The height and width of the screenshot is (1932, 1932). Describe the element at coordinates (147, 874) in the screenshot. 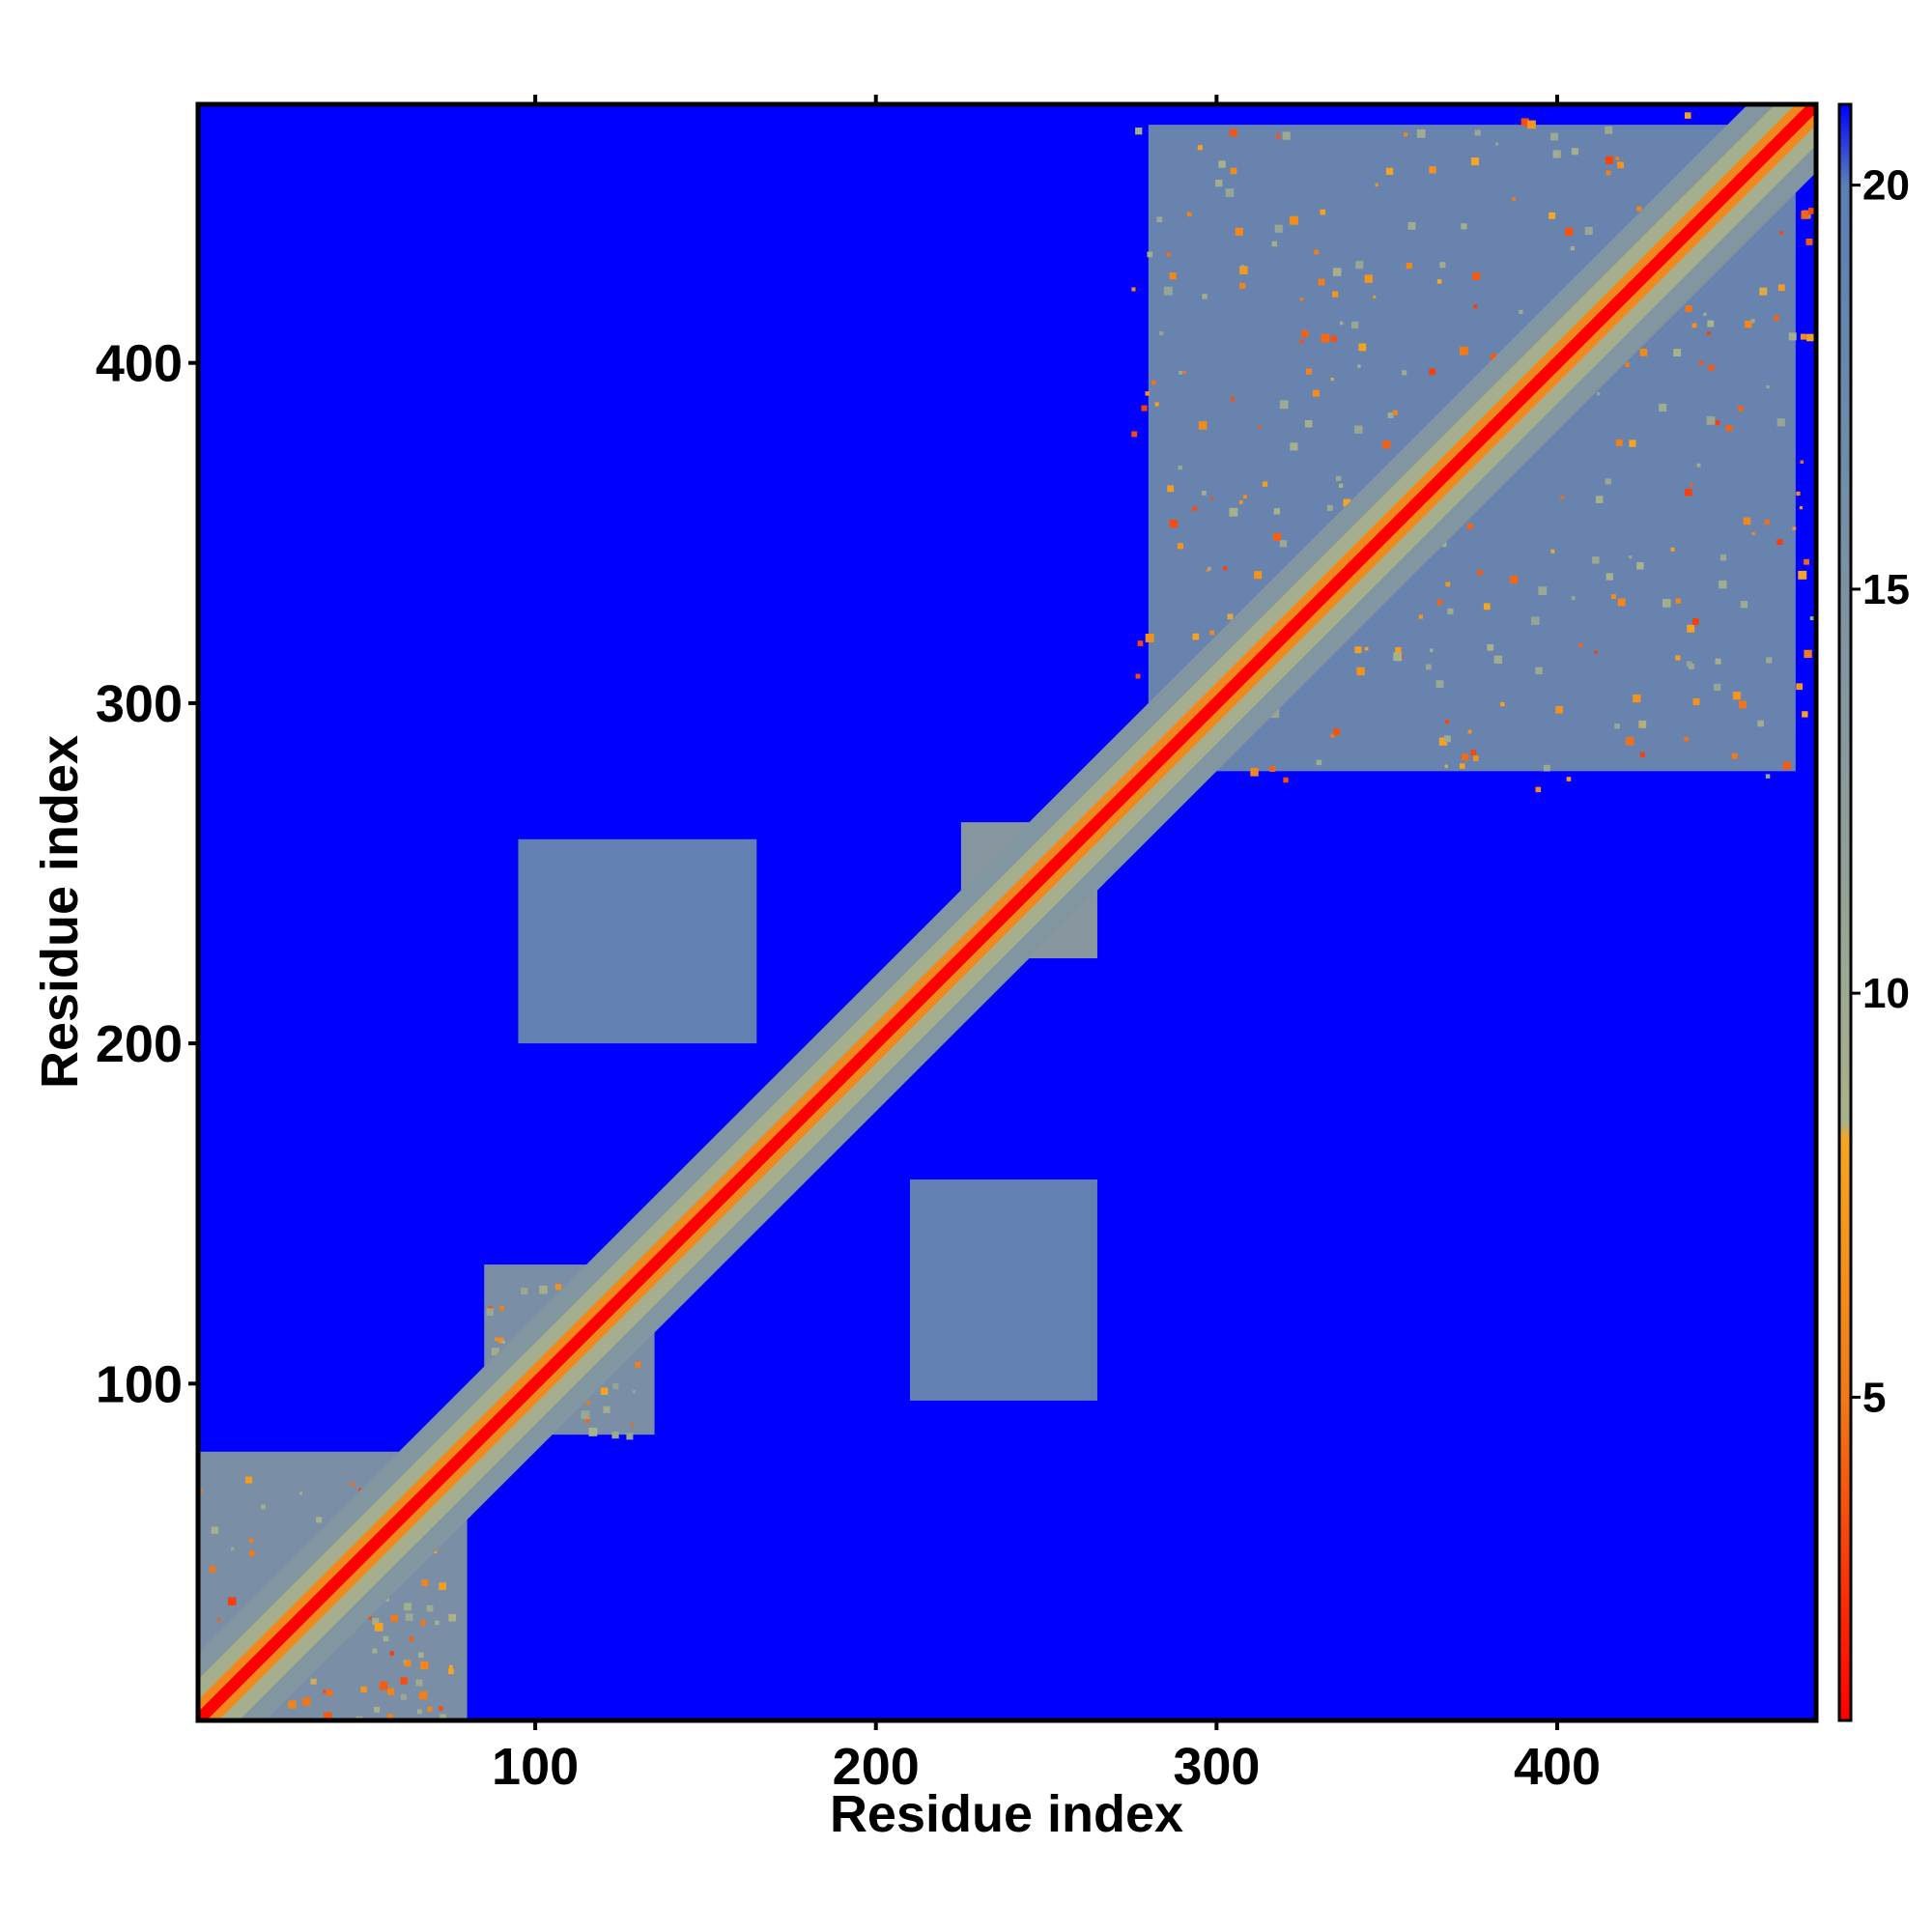

I see `y-axis: 100 200 300 400` at that location.